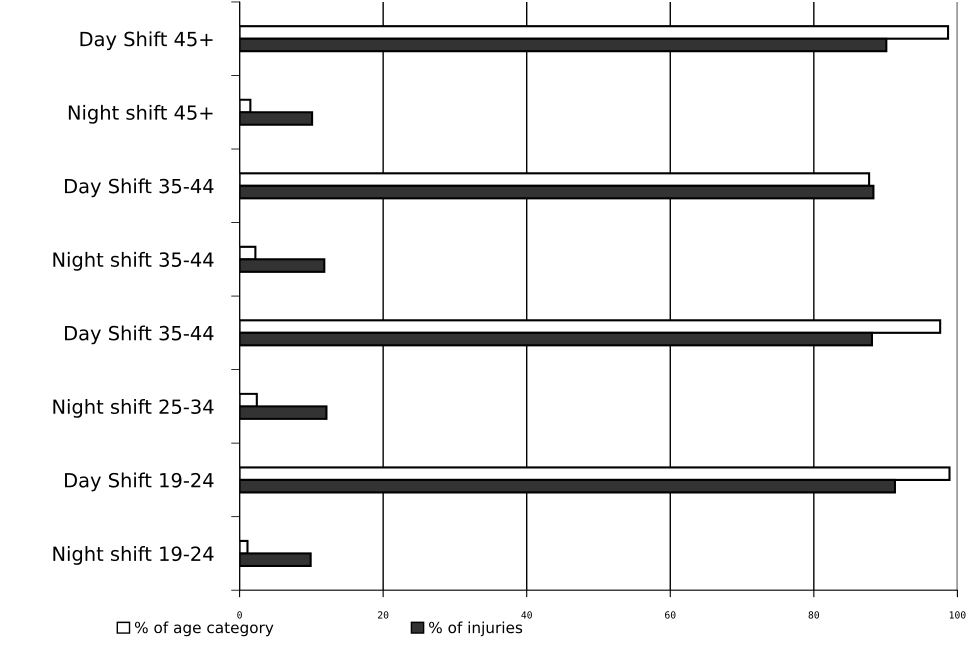  What do you see at coordinates (475, 628) in the screenshot?
I see `legend-label: % of injuries` at bounding box center [475, 628].